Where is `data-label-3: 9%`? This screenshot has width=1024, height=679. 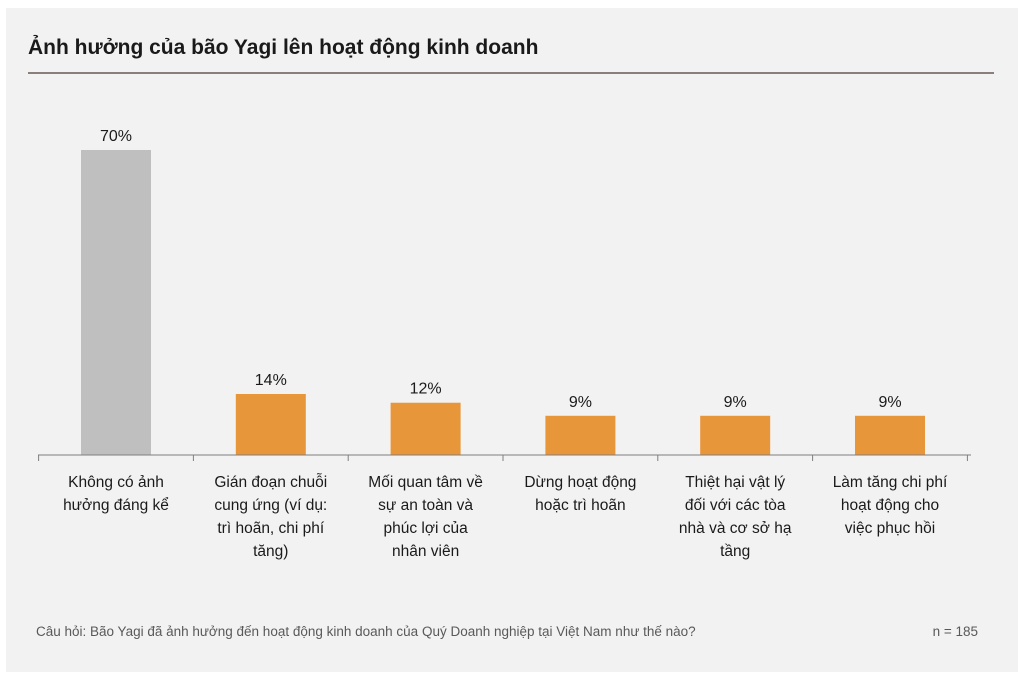
data-label-3: 9% is located at coordinates (580, 402).